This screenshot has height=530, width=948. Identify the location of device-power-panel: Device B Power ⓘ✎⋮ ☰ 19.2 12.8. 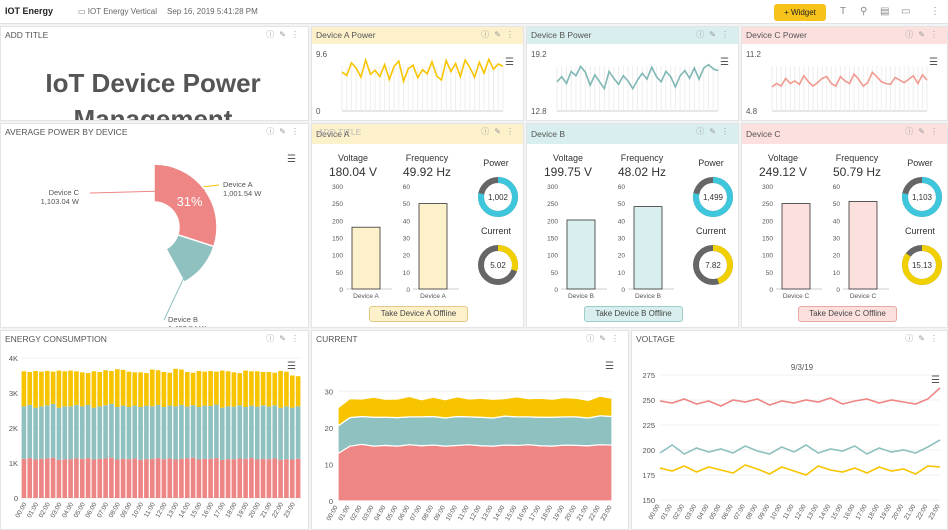
(632, 73).